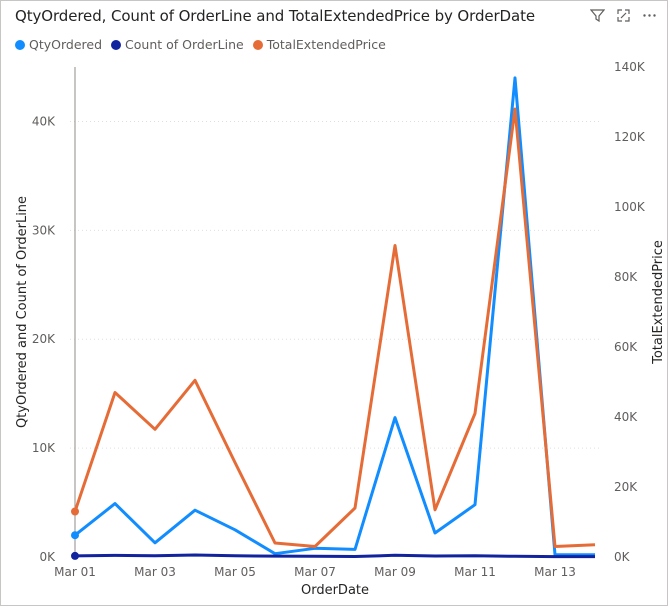  Describe the element at coordinates (623, 15) in the screenshot. I see `focus-mode-icon` at that location.